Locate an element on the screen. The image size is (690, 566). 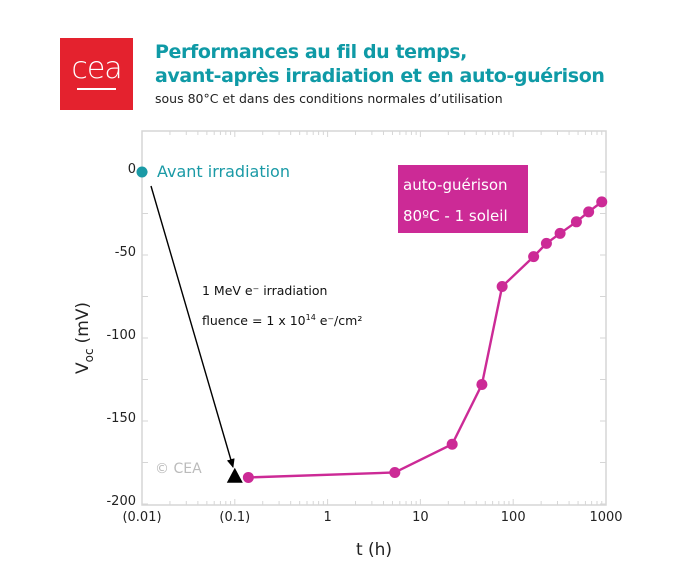
x-tick-label: (0.01) is located at coordinates (141, 517).